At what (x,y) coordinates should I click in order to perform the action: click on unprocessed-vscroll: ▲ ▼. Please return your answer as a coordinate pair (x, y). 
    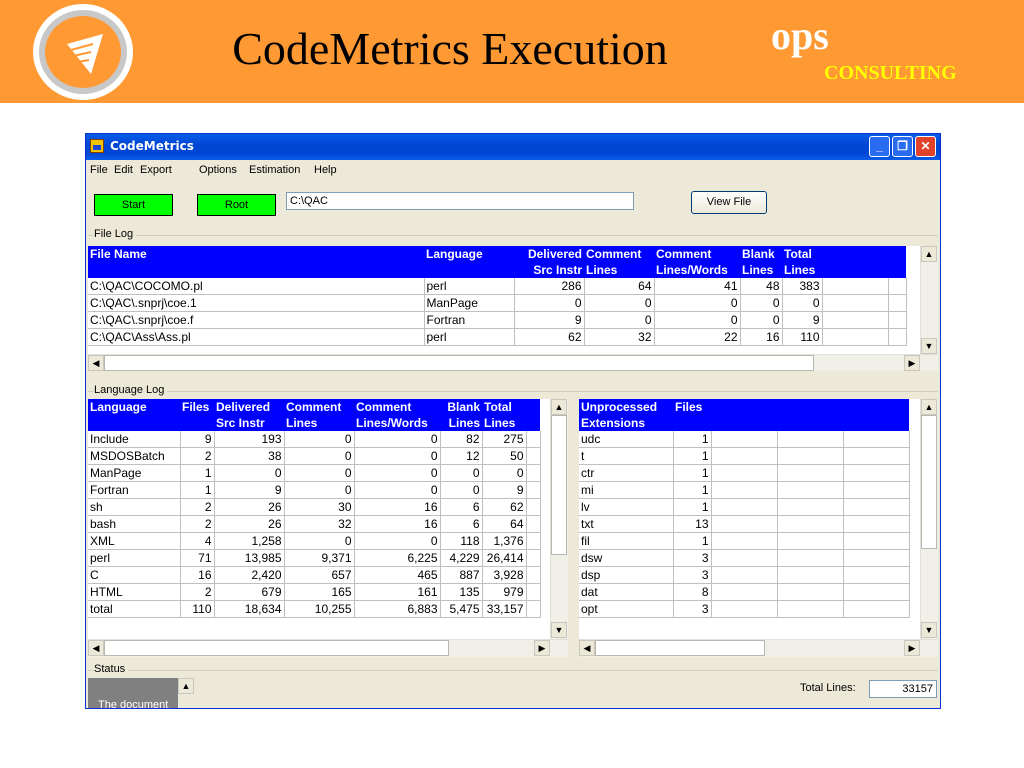
    Looking at the image, I should click on (929, 519).